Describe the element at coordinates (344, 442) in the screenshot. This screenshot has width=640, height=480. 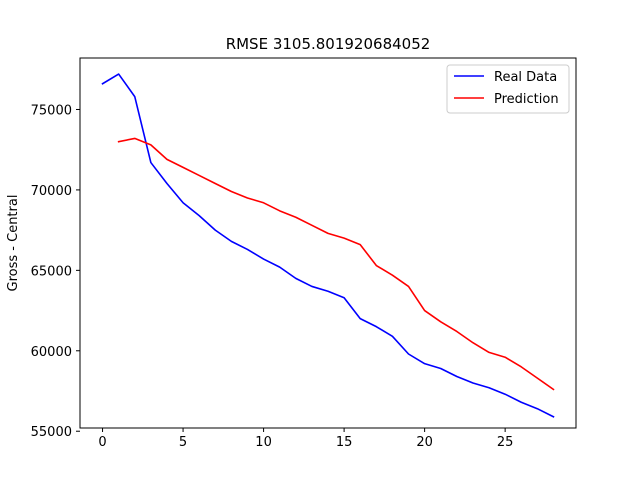
I see `x-tick-label: 15` at that location.